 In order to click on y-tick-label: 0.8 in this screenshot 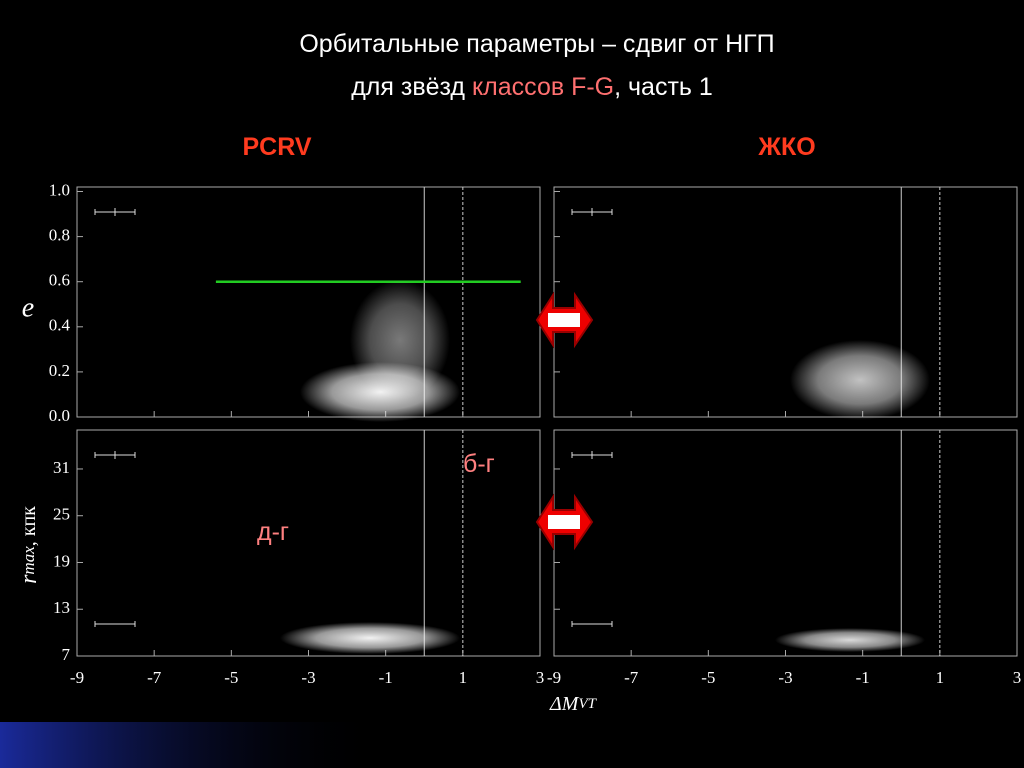, I will do `click(59, 235)`.